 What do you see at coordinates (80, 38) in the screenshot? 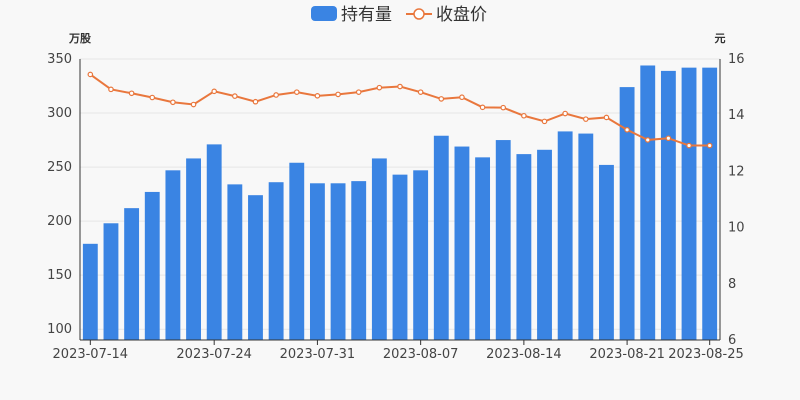
I see `left-axis-unit-label: 万股` at bounding box center [80, 38].